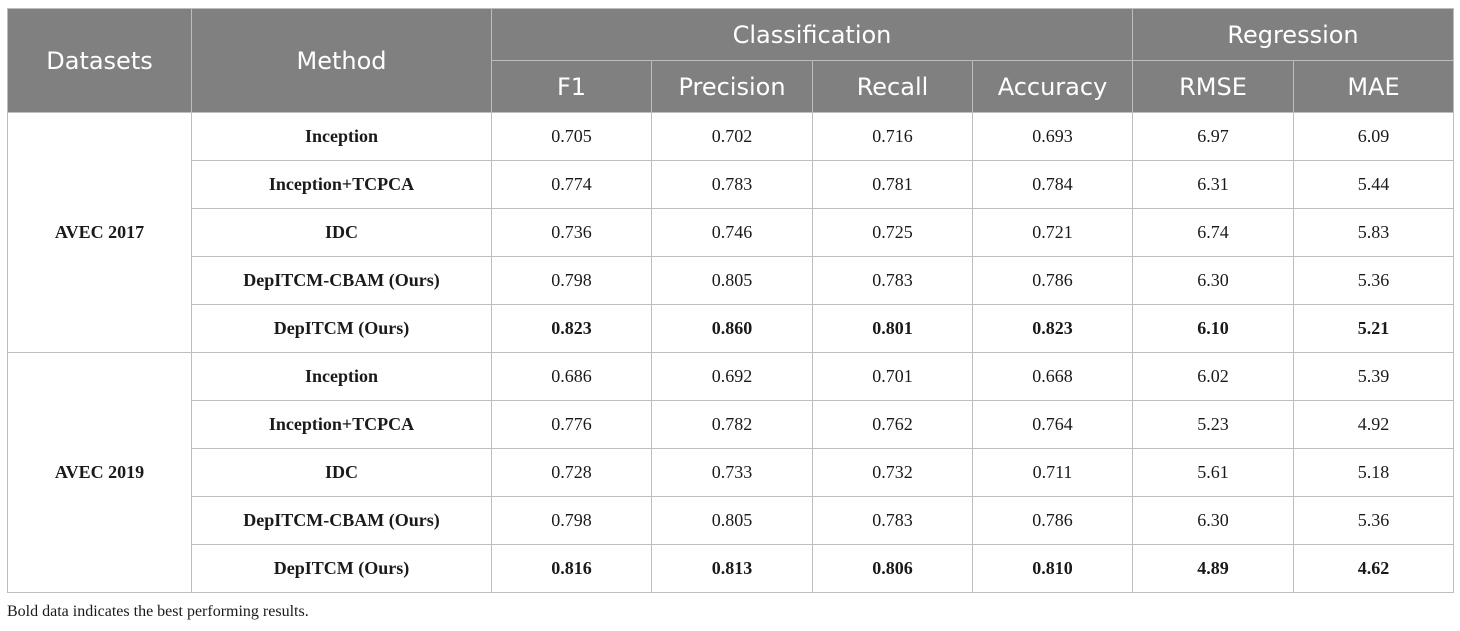 Image resolution: width=1460 pixels, height=631 pixels. Describe the element at coordinates (1213, 232) in the screenshot. I see `rmse-cell: 6.74` at that location.